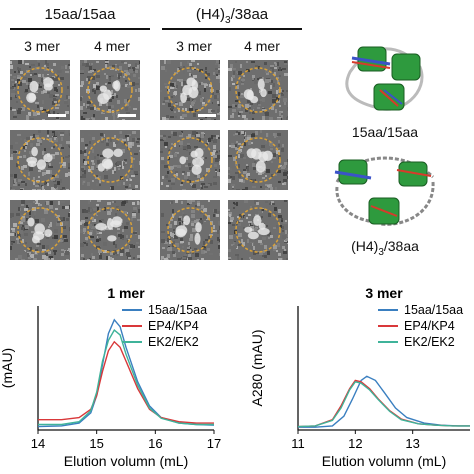  What do you see at coordinates (194, 46) in the screenshot?
I see `col-label-3mer-b: 3 mer` at bounding box center [194, 46].